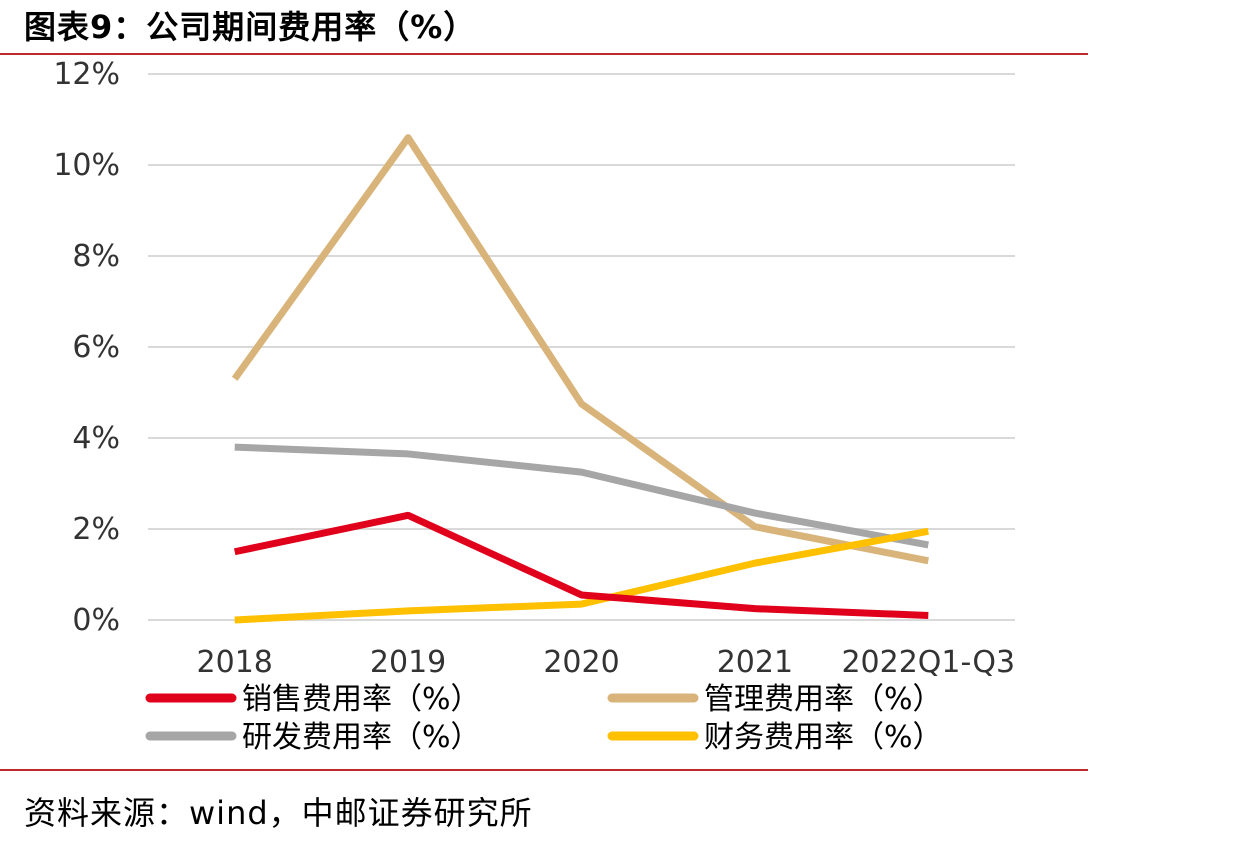  What do you see at coordinates (544, 54) in the screenshot?
I see `header-divider` at bounding box center [544, 54].